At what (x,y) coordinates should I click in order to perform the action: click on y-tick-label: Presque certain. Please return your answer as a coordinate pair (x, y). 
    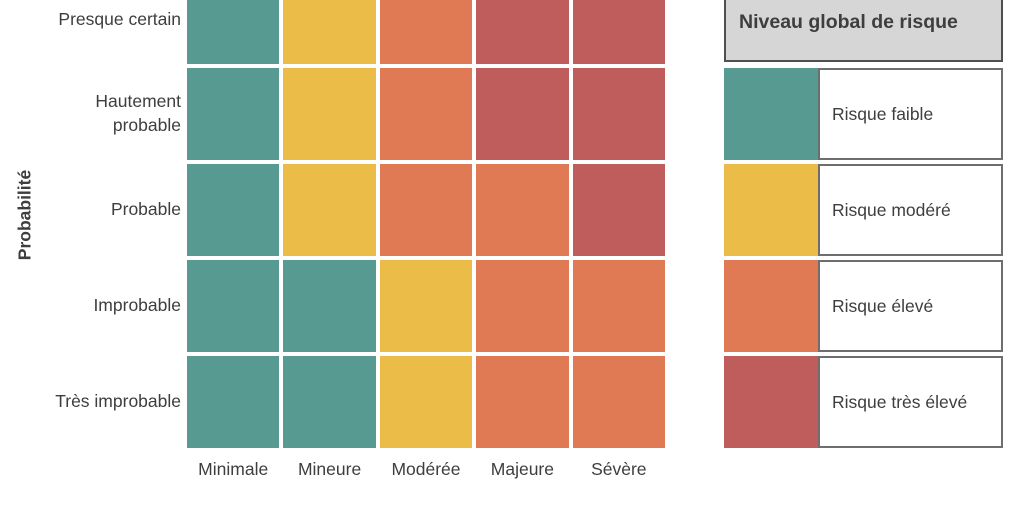
    Looking at the image, I should click on (119, 19).